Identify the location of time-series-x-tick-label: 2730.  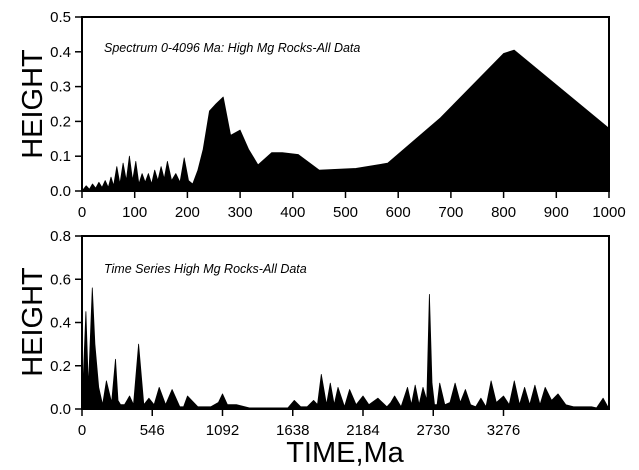
(433, 430).